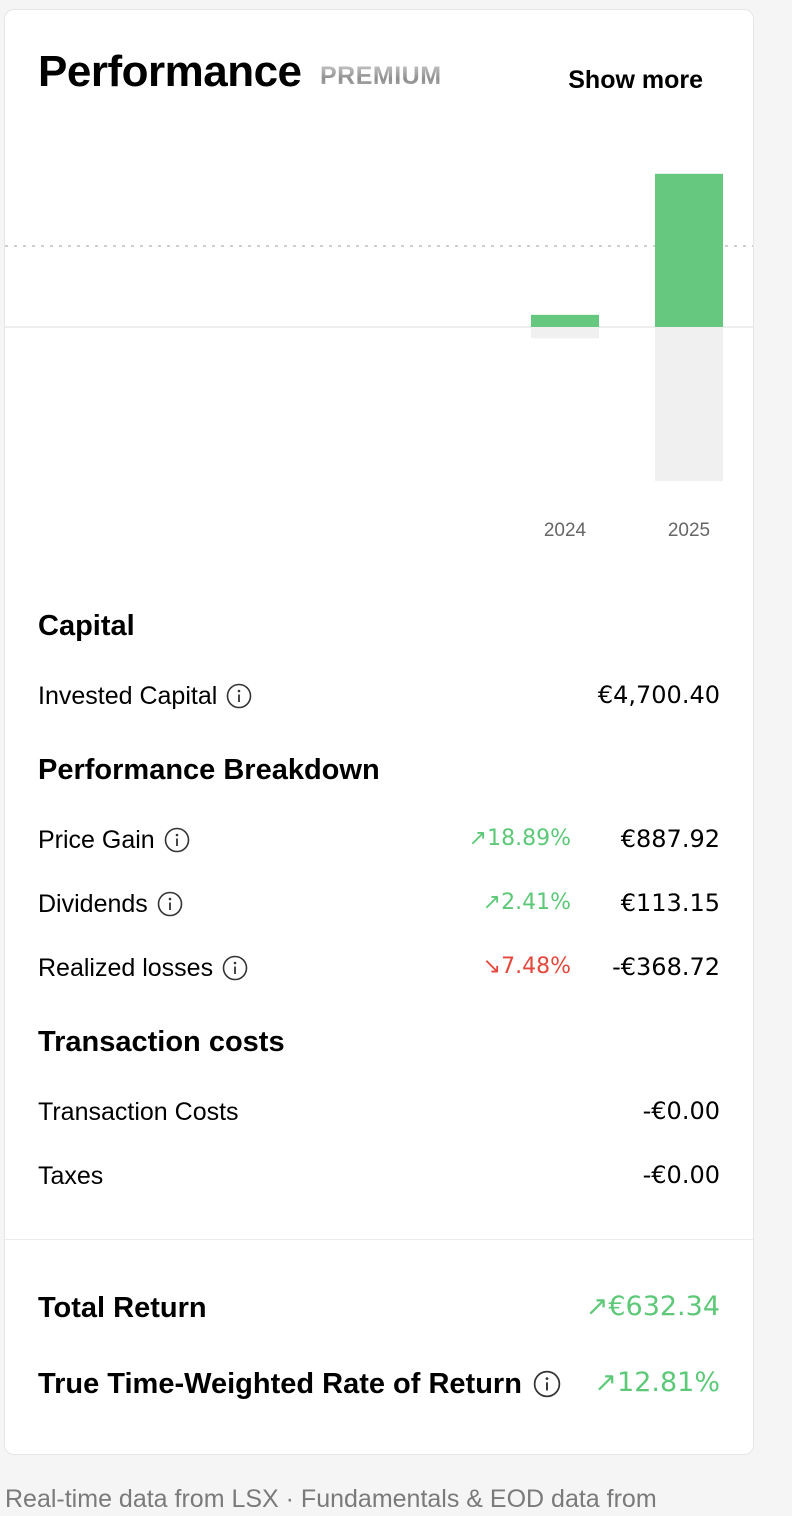 The width and height of the screenshot is (792, 1516). Describe the element at coordinates (689, 404) in the screenshot. I see `bar-negative-2025` at that location.